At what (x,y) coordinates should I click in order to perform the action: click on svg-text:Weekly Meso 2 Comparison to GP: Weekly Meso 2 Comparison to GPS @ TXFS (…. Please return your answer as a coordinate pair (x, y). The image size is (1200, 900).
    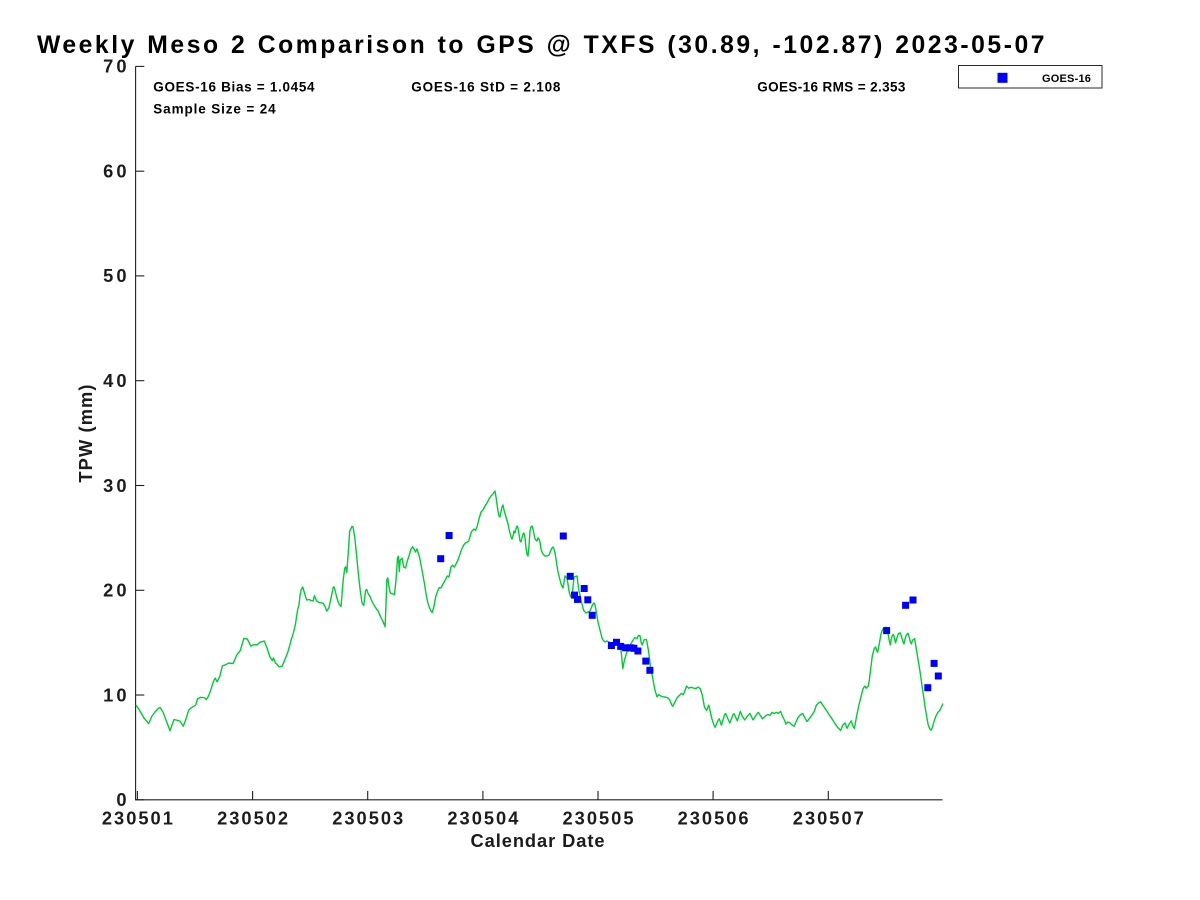
    Looking at the image, I should click on (542, 45).